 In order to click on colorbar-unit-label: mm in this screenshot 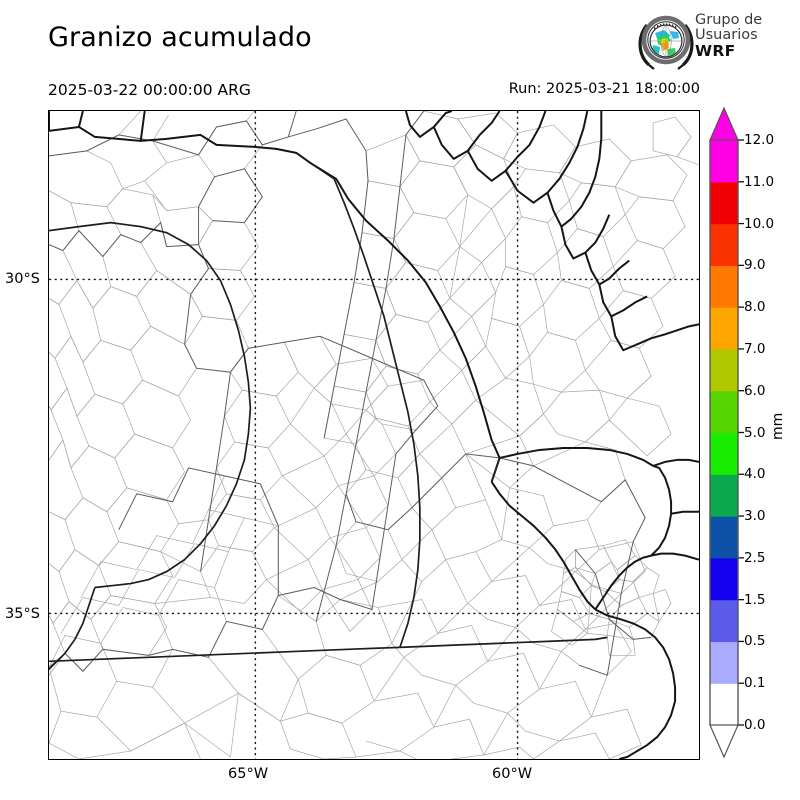, I will do `click(778, 426)`.